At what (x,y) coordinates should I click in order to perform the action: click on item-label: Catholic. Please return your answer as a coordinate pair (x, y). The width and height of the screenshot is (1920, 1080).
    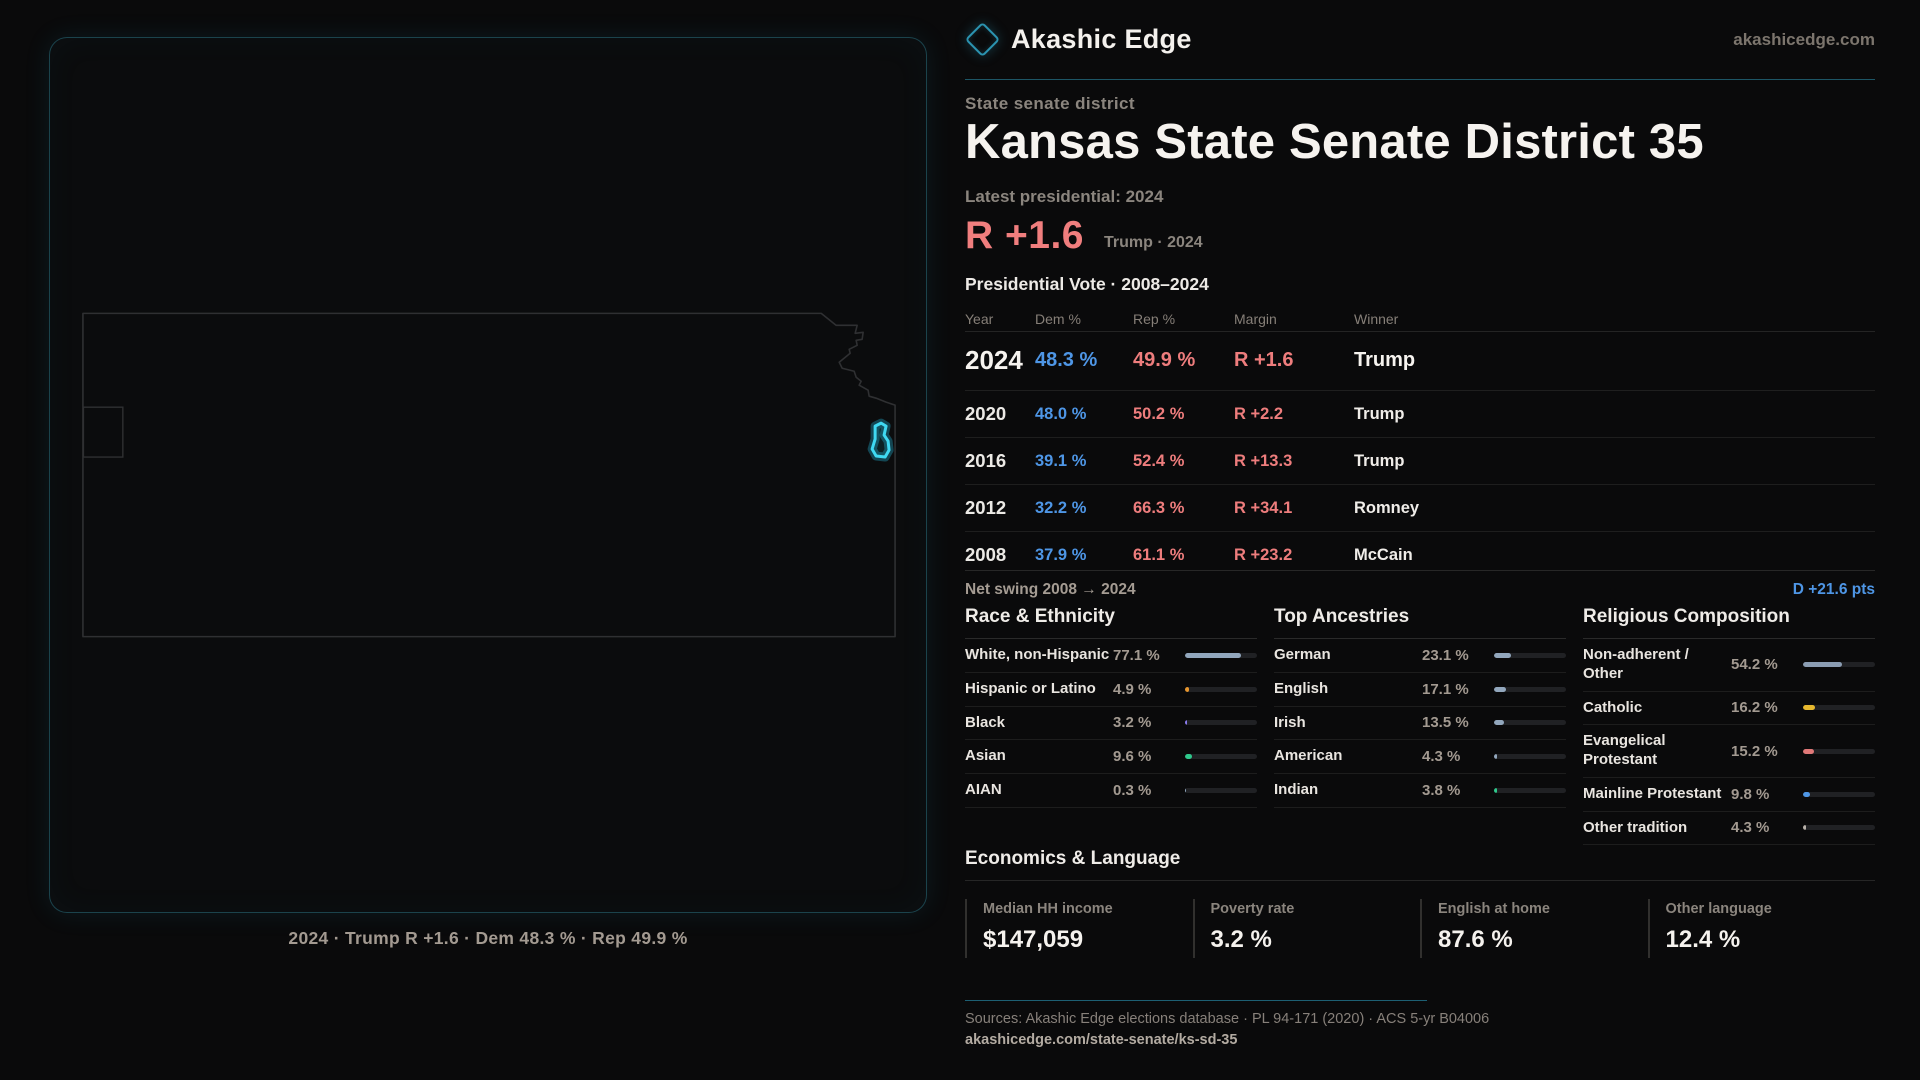
    Looking at the image, I should click on (1613, 707).